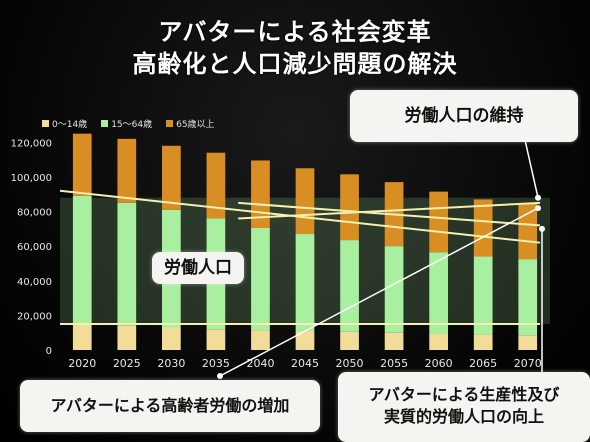  Describe the element at coordinates (220, 376) in the screenshot. I see `connector-dot-elderly-start` at that location.